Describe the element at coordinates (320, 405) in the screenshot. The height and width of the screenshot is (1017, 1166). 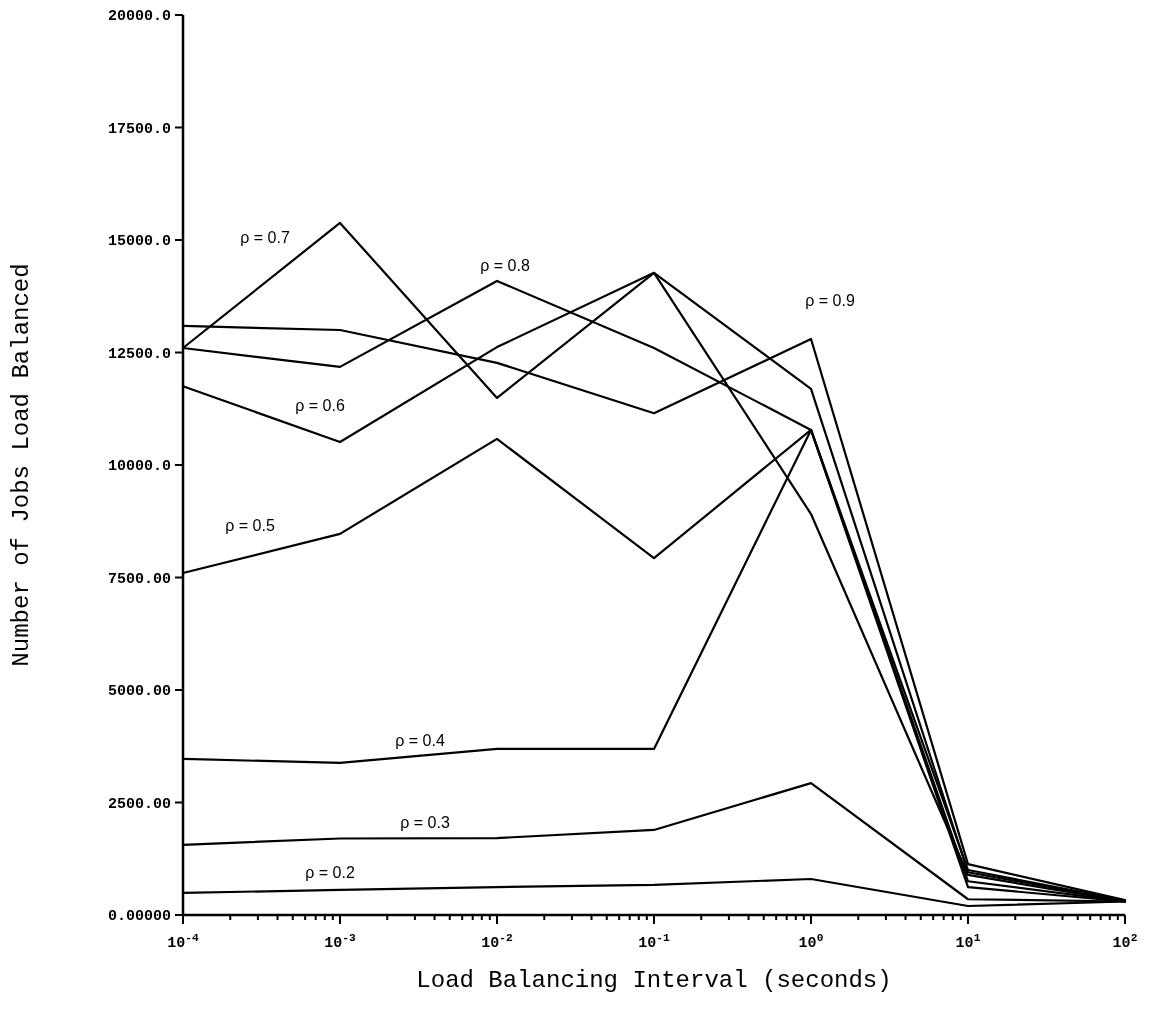
I see `series-label: ρ = 0.6` at that location.